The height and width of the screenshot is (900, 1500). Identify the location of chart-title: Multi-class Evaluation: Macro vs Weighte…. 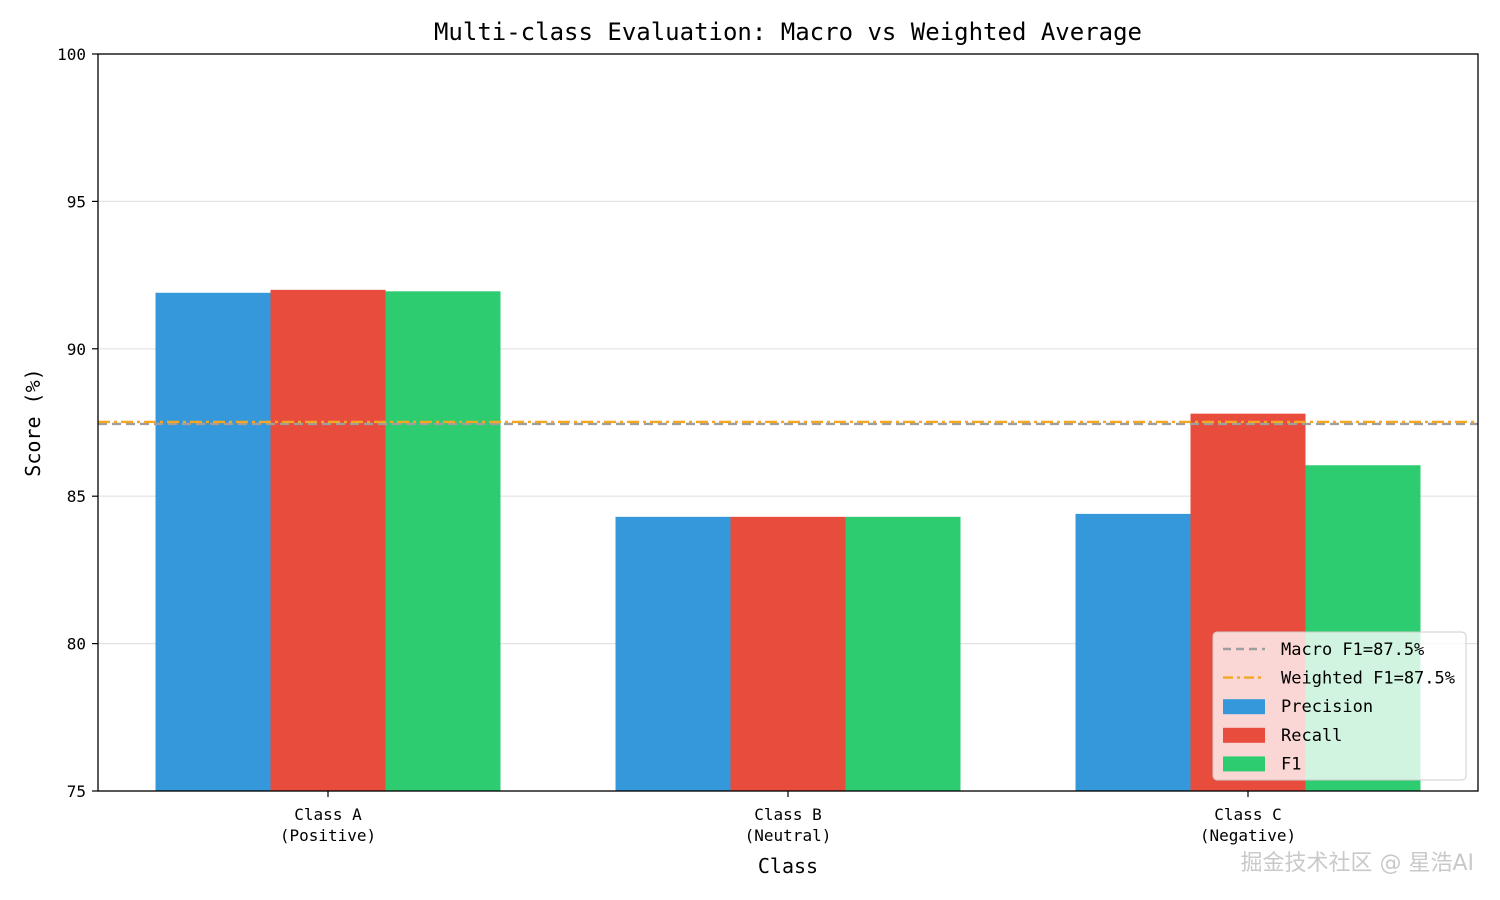
(788, 32).